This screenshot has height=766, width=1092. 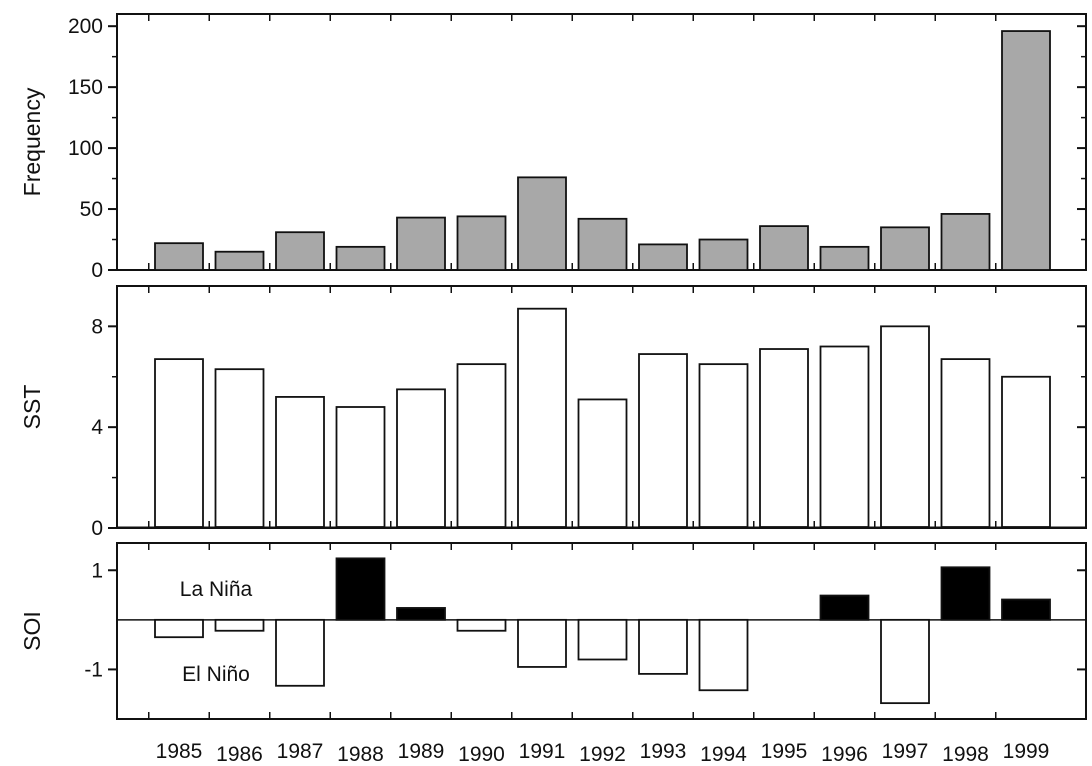 What do you see at coordinates (239, 754) in the screenshot?
I see `xtick-label-1986: 1986` at bounding box center [239, 754].